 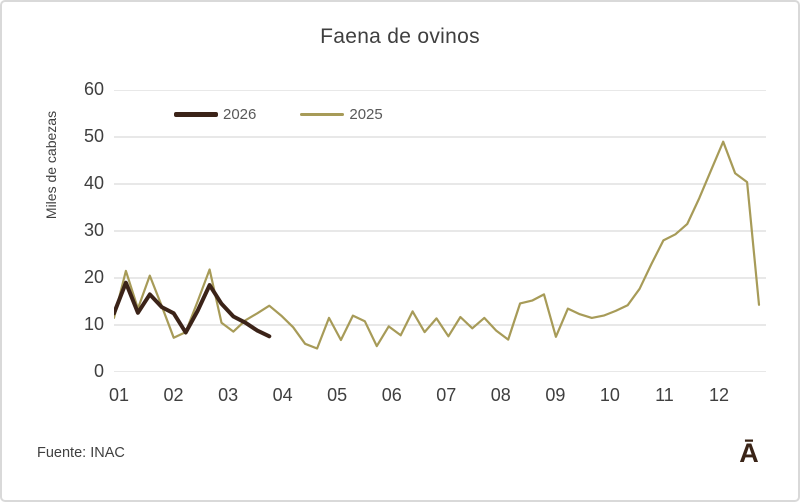 What do you see at coordinates (81, 453) in the screenshot?
I see `source-text: Fuente: INAC` at bounding box center [81, 453].